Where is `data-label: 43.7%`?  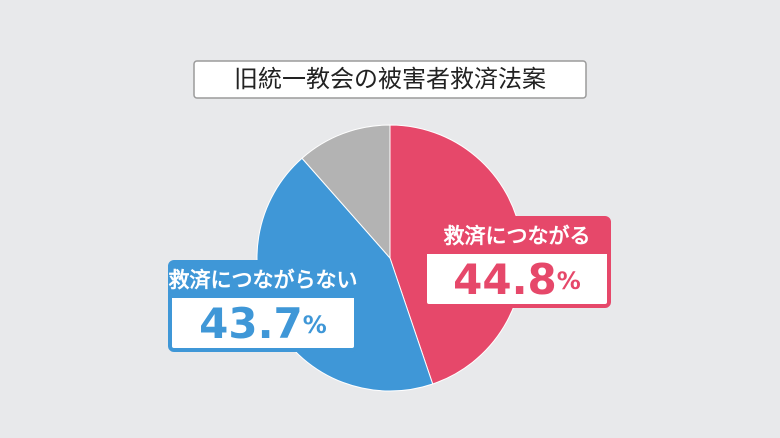 data-label: 43.7% is located at coordinates (263, 323).